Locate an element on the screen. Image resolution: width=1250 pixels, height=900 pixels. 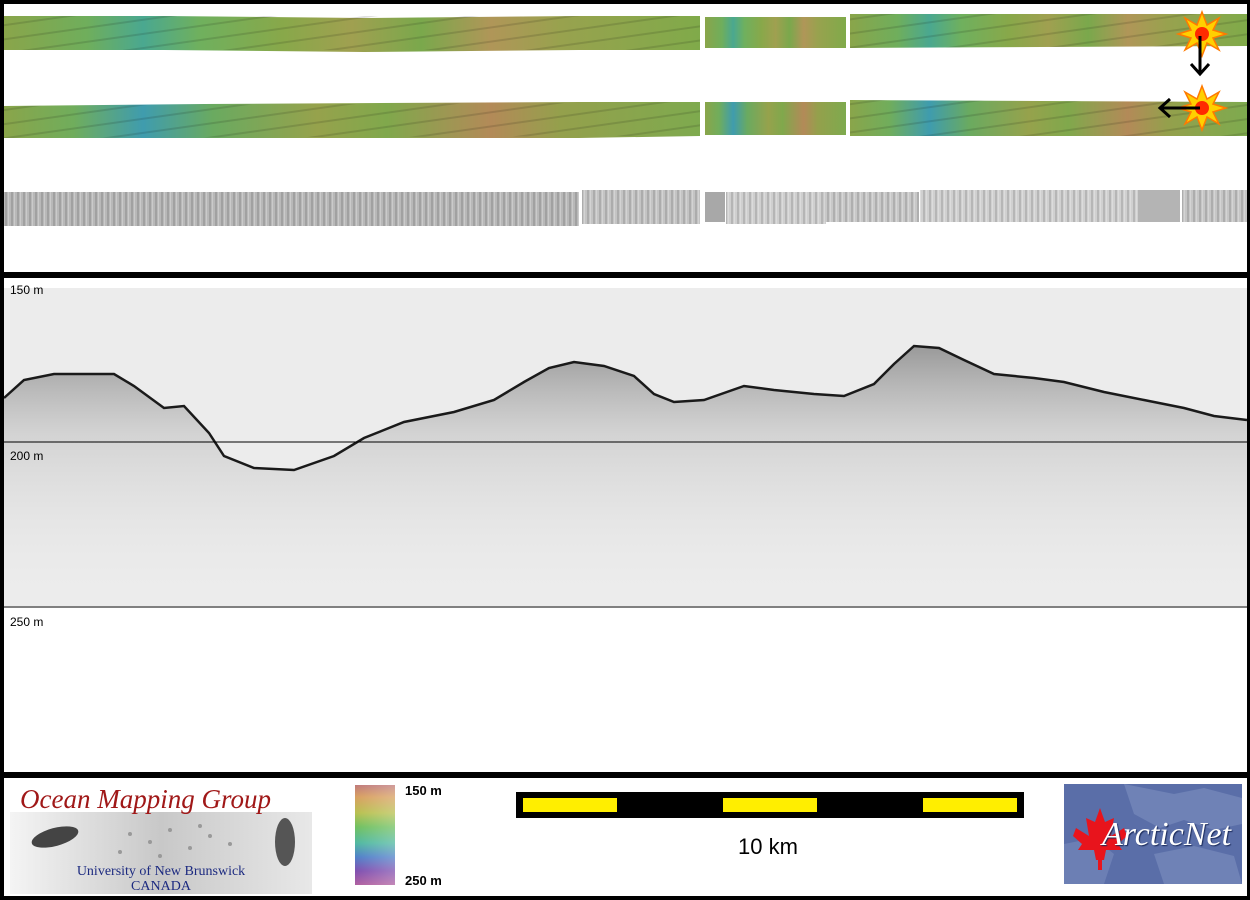
scale-bar is located at coordinates (770, 805).